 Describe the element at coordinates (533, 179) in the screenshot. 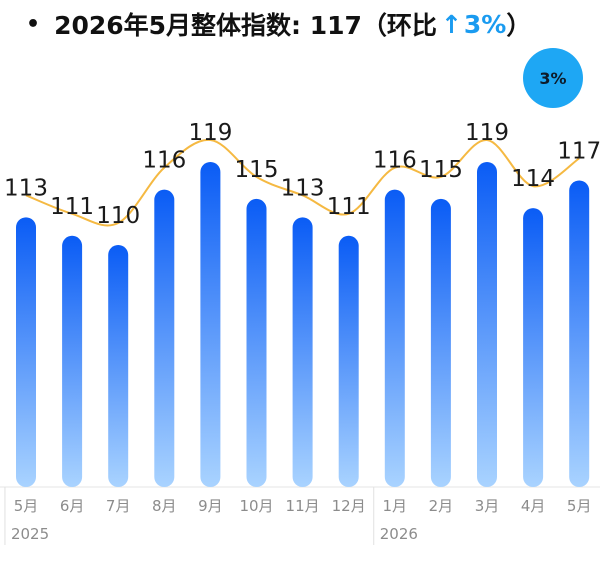

I see `value-label-11: 114` at that location.